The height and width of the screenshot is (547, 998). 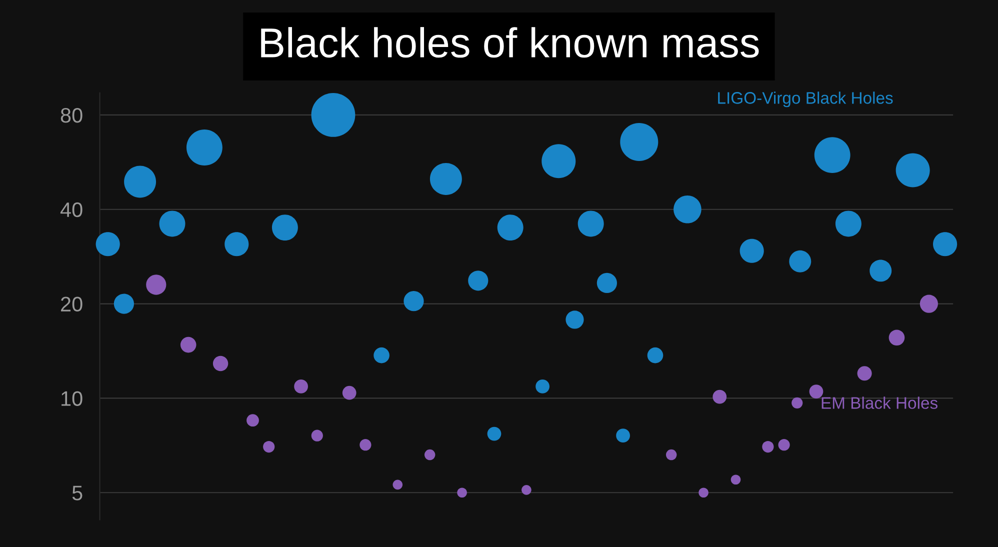 I want to click on y-tick-label: 80, so click(x=71, y=115).